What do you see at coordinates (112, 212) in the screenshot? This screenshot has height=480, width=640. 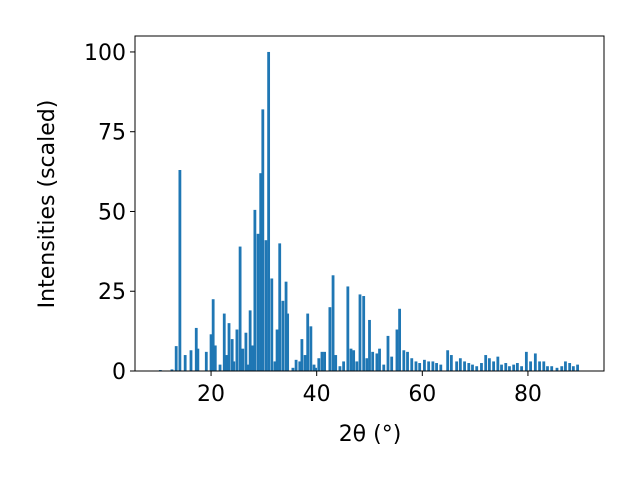 I see `y-tick-label: 50` at bounding box center [112, 212].